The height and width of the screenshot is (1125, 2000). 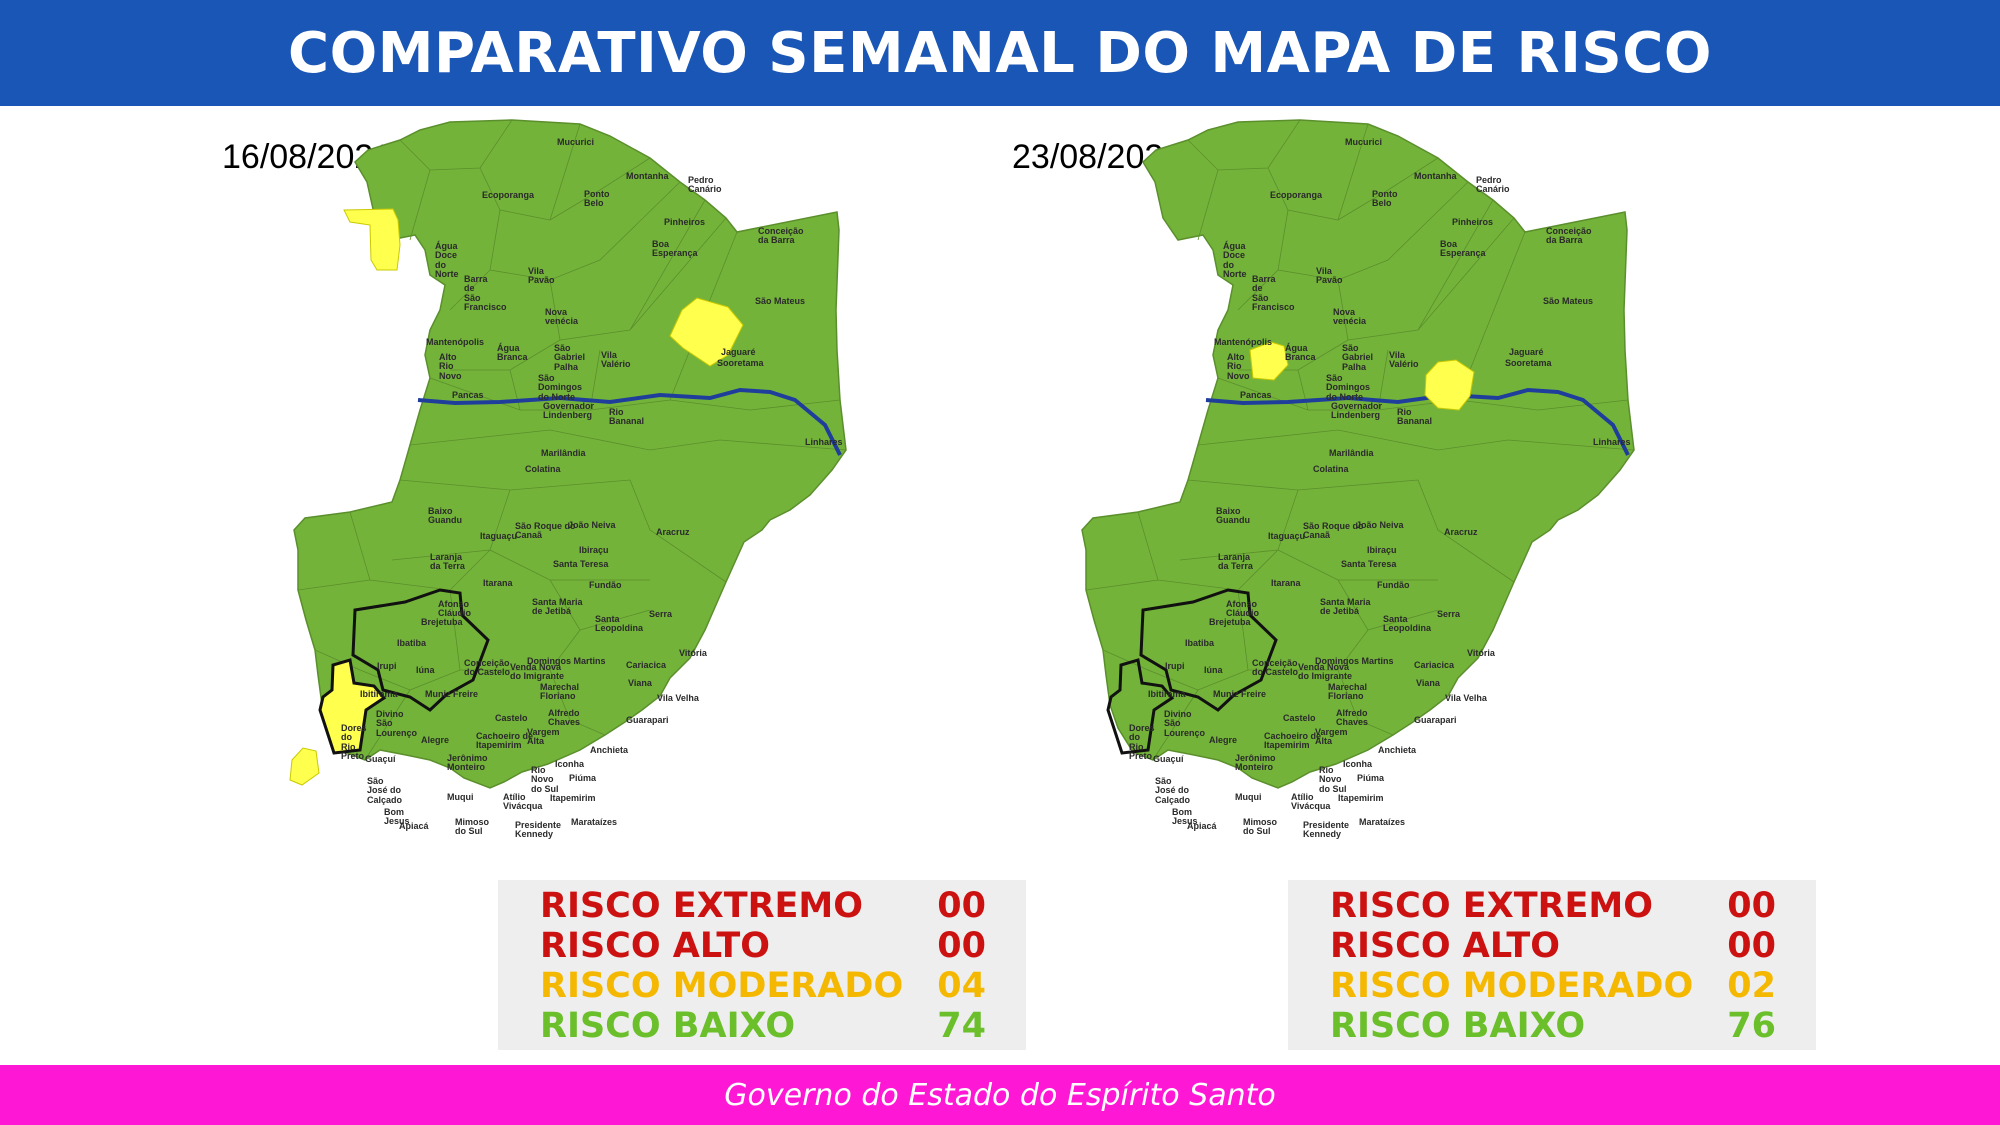 What do you see at coordinates (1140, 706) in the screenshot?
I see `alegre-border` at bounding box center [1140, 706].